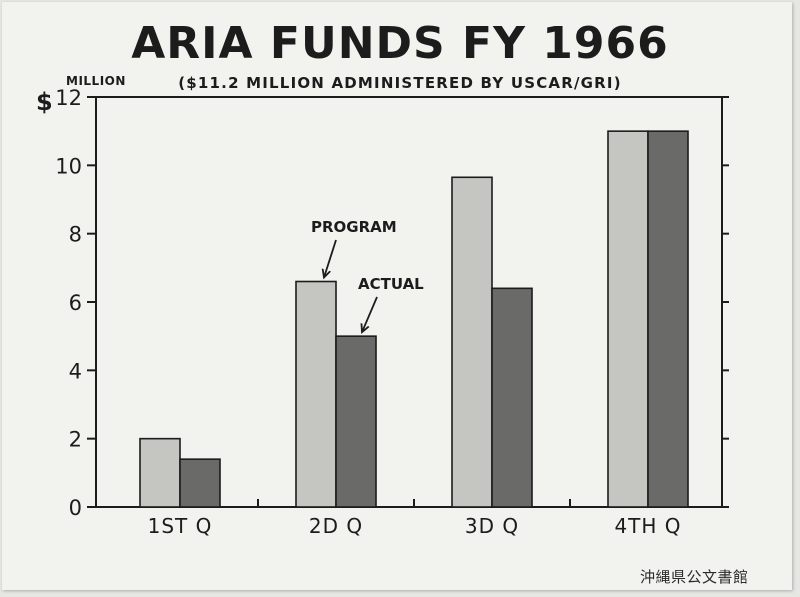  I want to click on annotation-program-arrow, so click(330, 258).